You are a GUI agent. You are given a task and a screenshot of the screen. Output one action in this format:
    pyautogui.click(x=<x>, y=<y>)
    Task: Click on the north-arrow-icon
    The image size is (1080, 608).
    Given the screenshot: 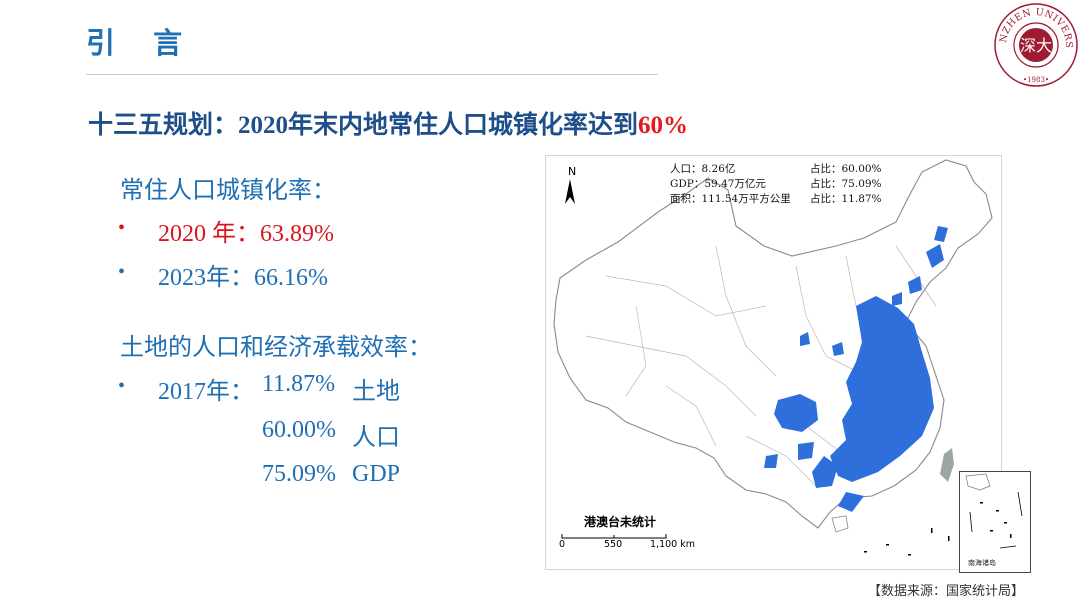 What is the action you would take?
    pyautogui.click(x=570, y=191)
    